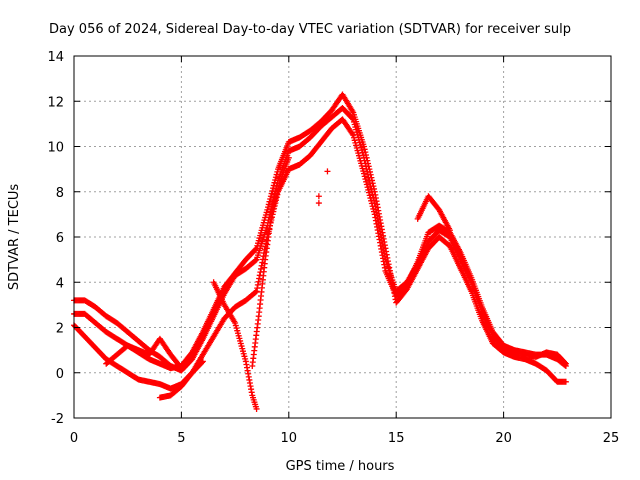  Describe the element at coordinates (255, 260) in the screenshot. I see `data-point-trace-a` at that location.